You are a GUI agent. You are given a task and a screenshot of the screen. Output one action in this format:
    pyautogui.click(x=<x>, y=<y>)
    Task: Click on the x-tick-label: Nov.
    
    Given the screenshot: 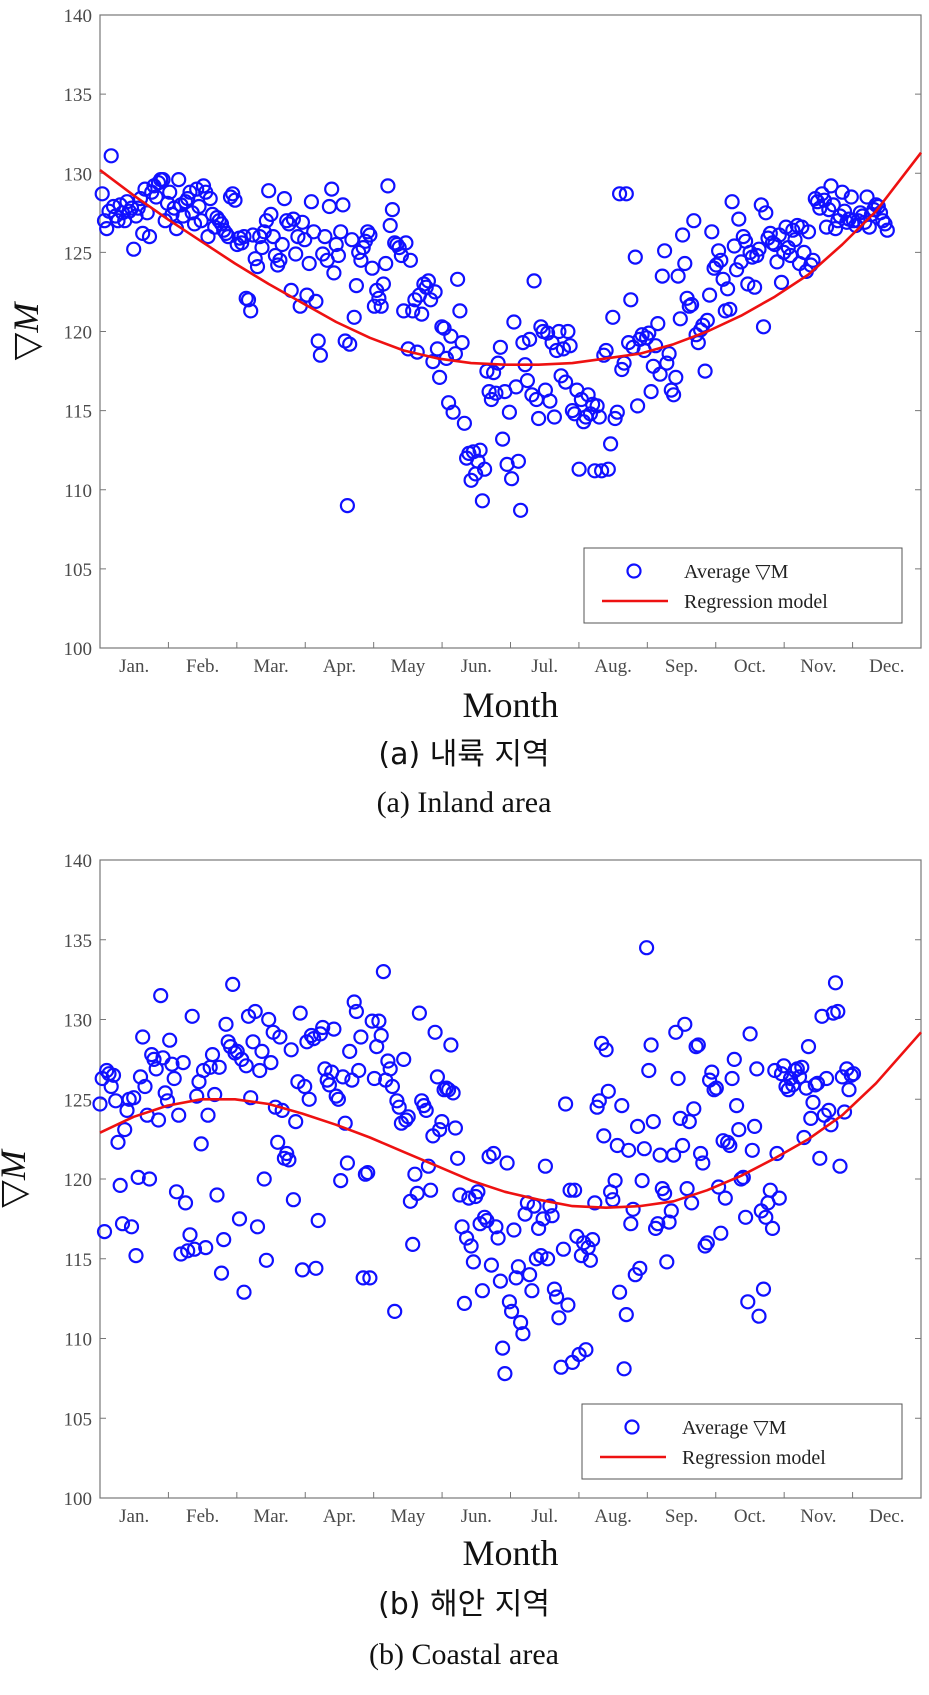 What is the action you would take?
    pyautogui.click(x=818, y=666)
    